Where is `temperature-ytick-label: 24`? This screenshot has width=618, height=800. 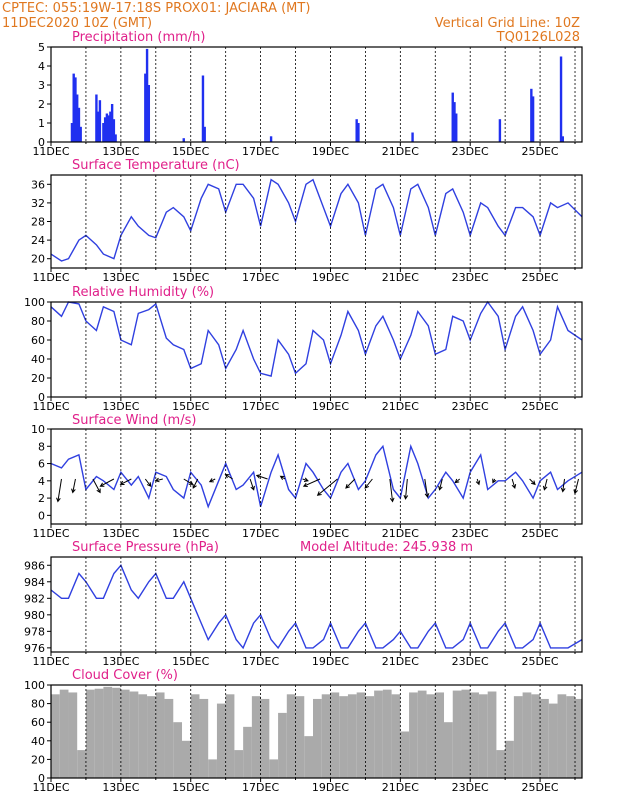
temperature-ytick-label: 24 is located at coordinates (38, 240).